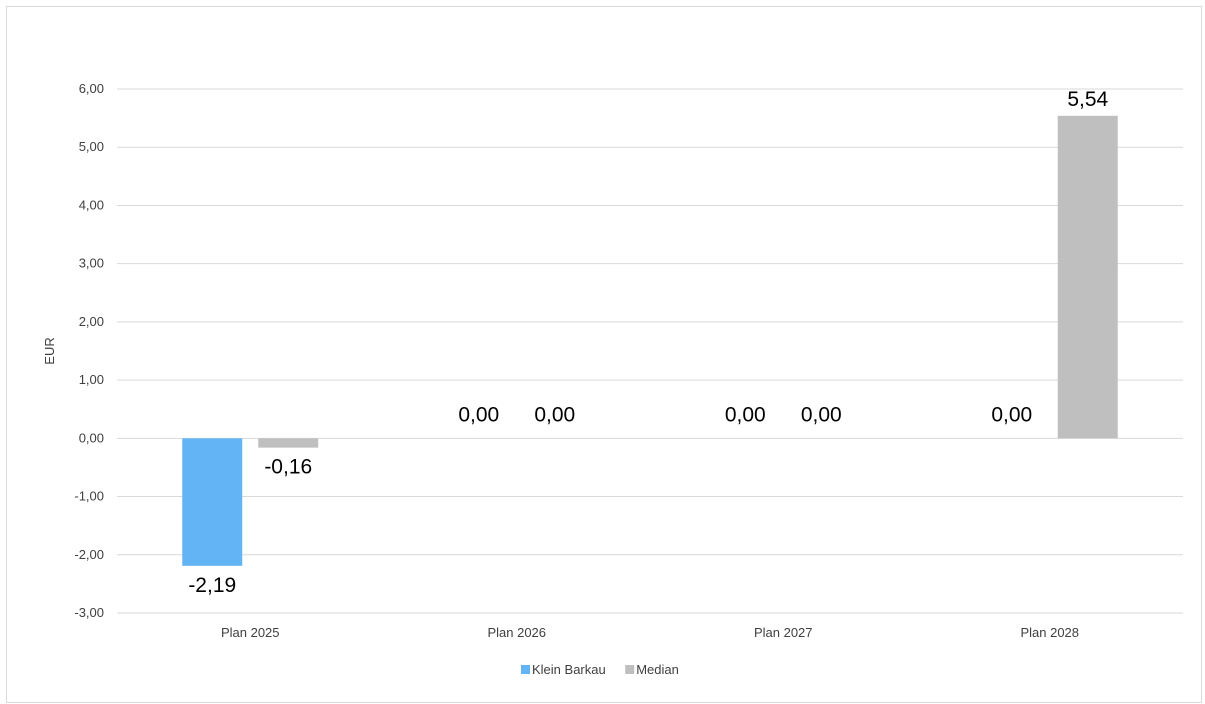 The width and height of the screenshot is (1205, 704). I want to click on y-tick-label: 5,00, so click(91, 146).